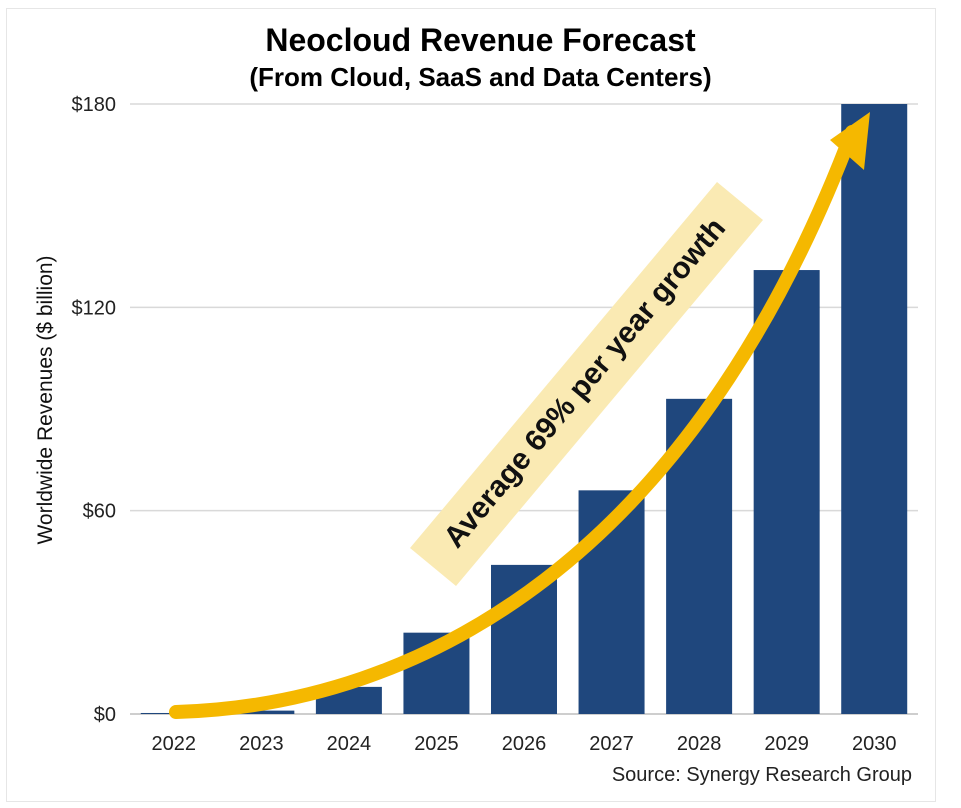  What do you see at coordinates (436, 744) in the screenshot?
I see `x-tick-label: 2025` at bounding box center [436, 744].